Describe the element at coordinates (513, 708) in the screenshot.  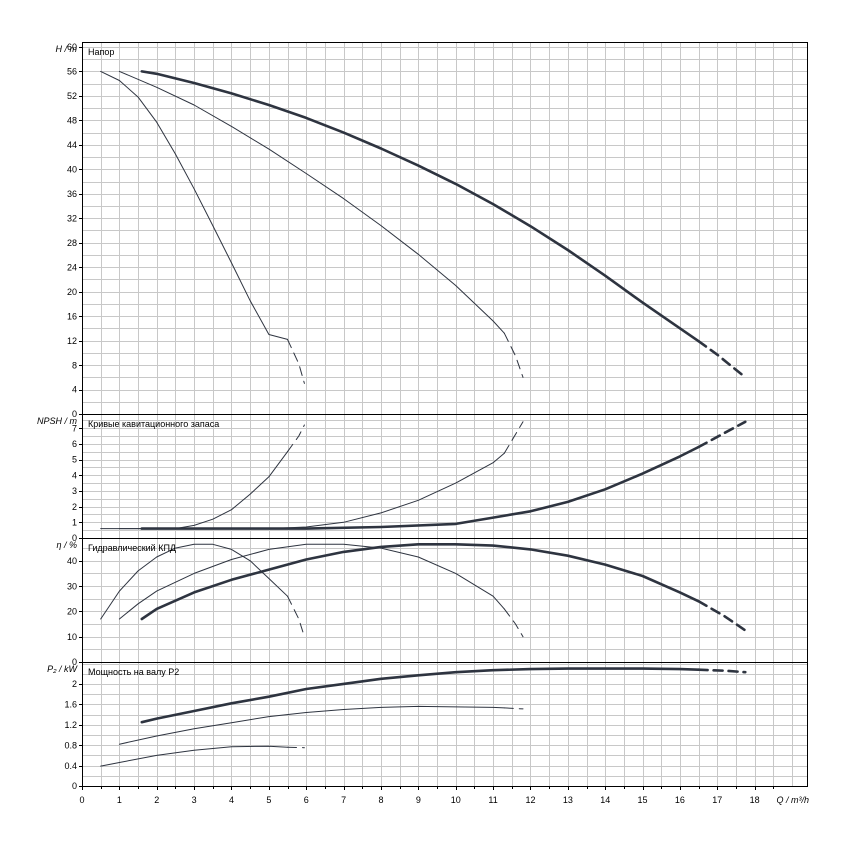
I see `power-curve-2-extrapolated` at that location.